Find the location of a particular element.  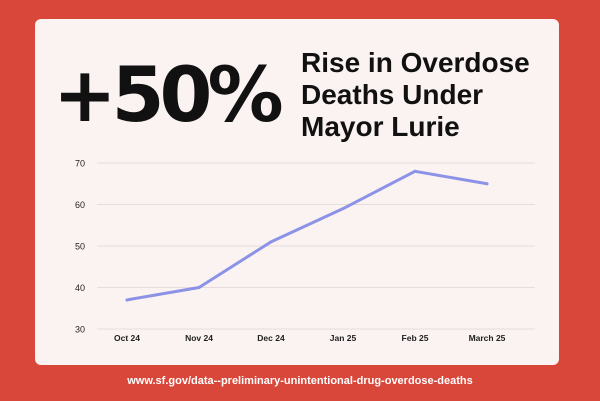

y-tick-label: 60 is located at coordinates (80, 205).